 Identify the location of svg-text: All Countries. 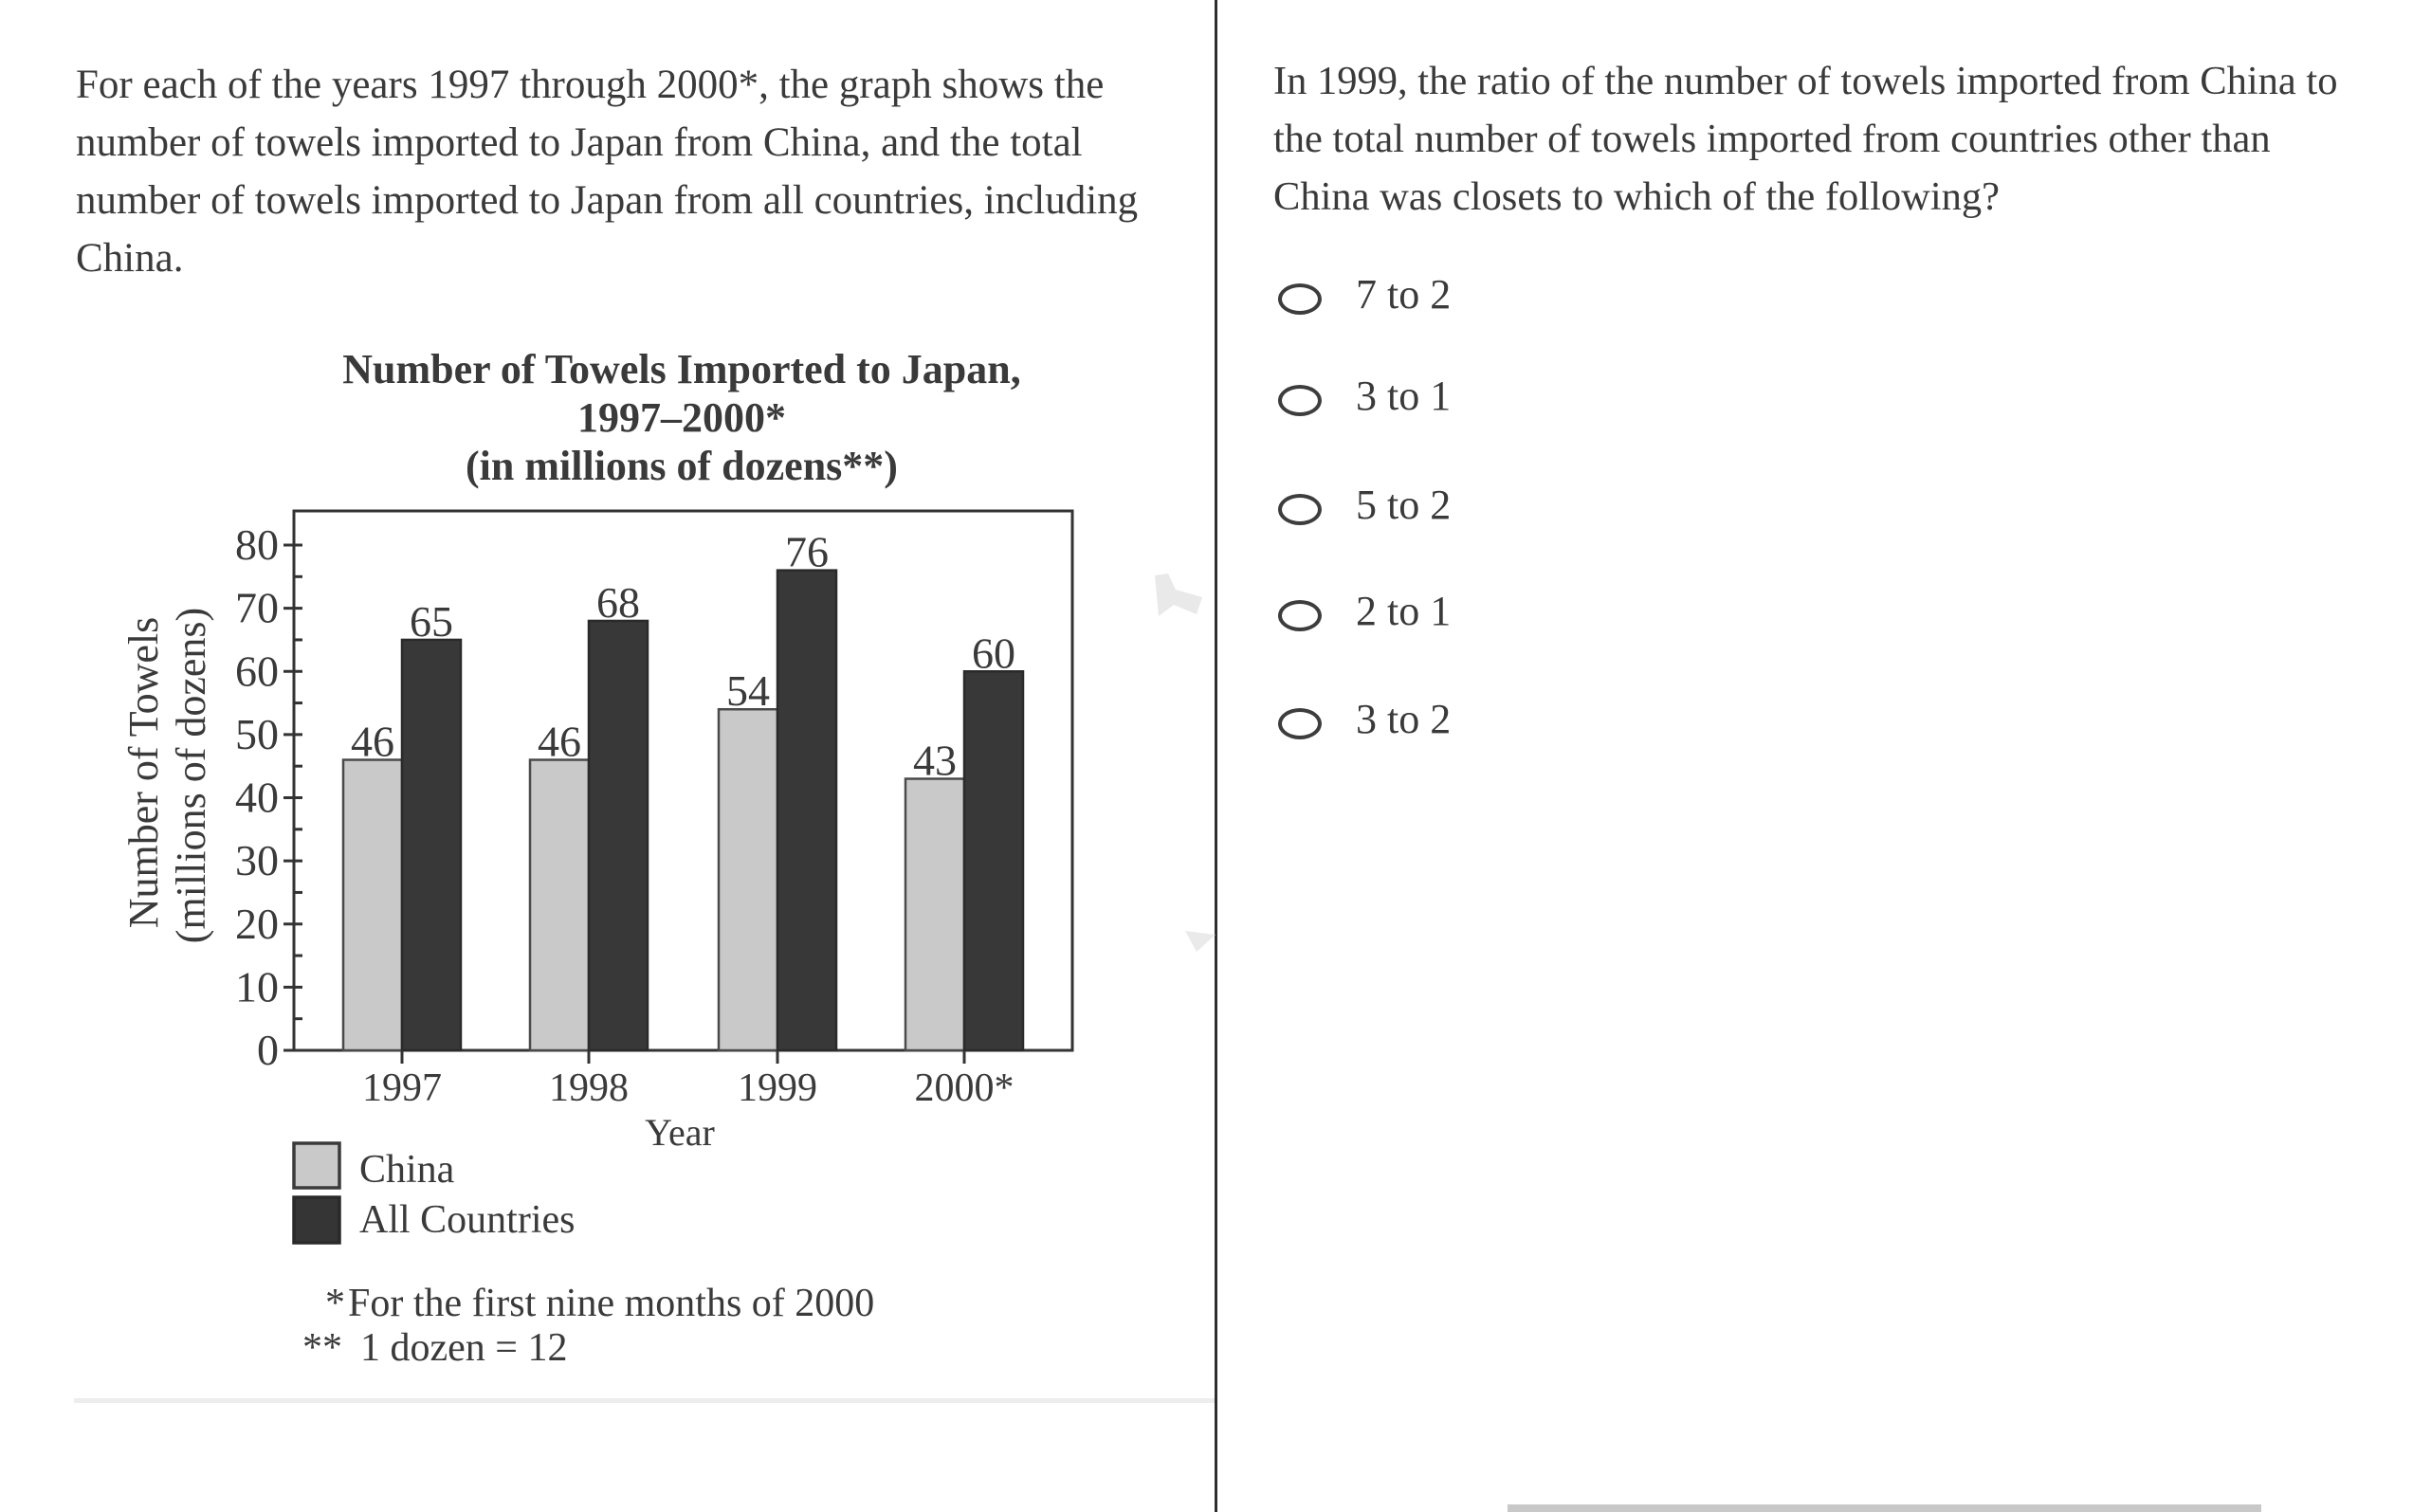
(467, 1220).